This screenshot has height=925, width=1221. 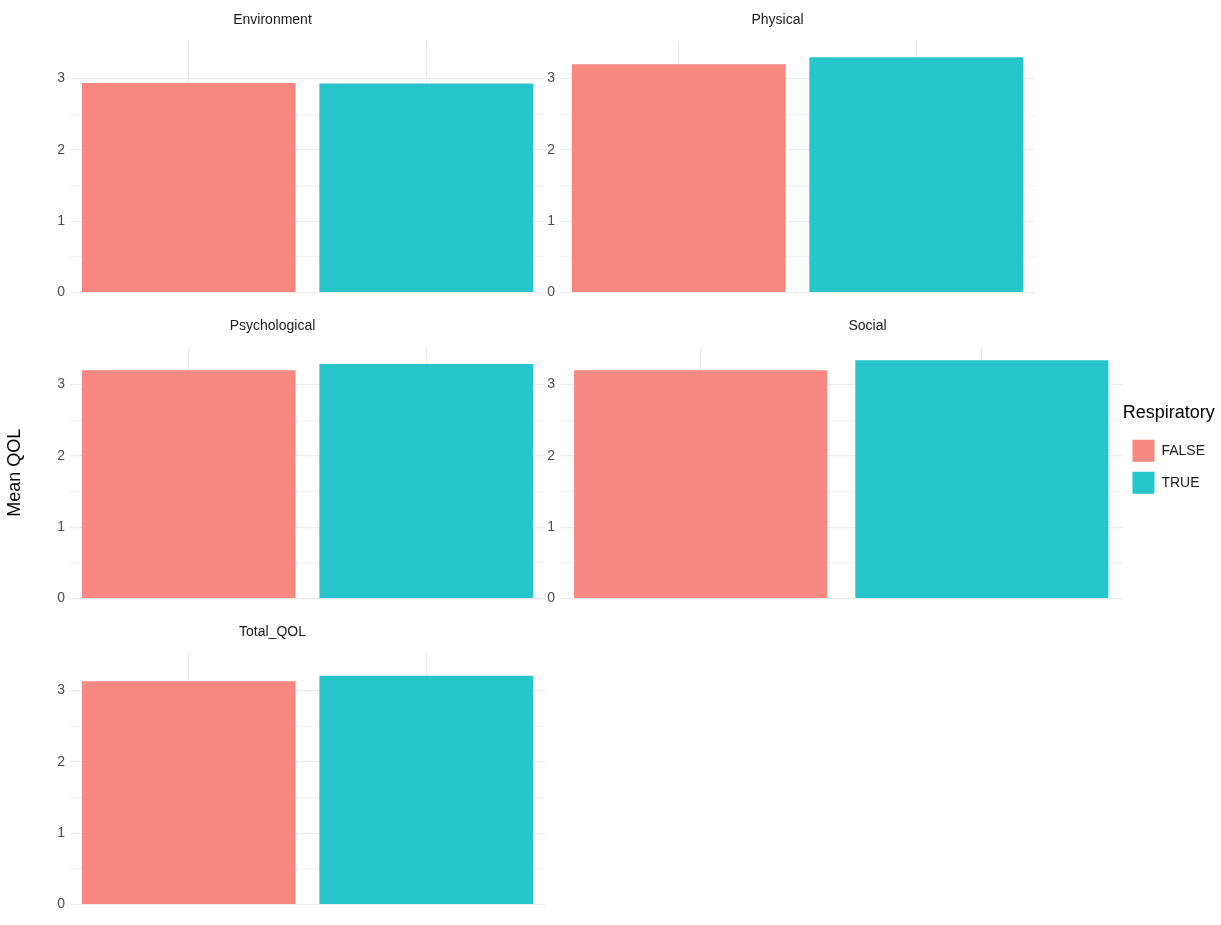 What do you see at coordinates (1168, 412) in the screenshot?
I see `legend-title: Respiratory` at bounding box center [1168, 412].